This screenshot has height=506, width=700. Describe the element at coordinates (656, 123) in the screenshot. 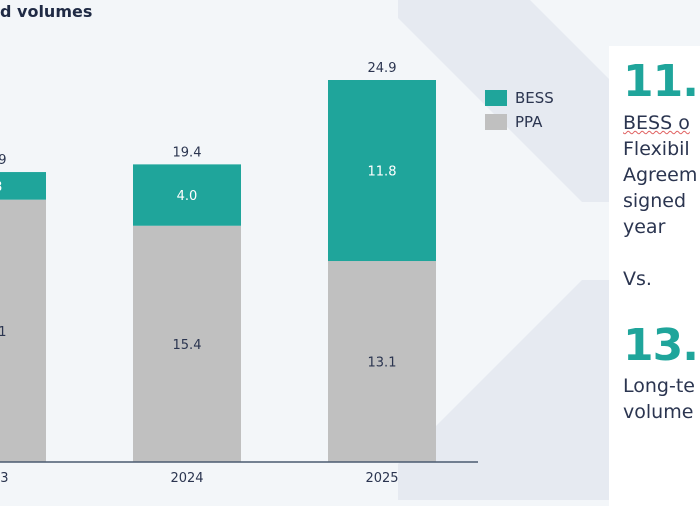

I see `stat-bess-line-1: BESS o` at that location.